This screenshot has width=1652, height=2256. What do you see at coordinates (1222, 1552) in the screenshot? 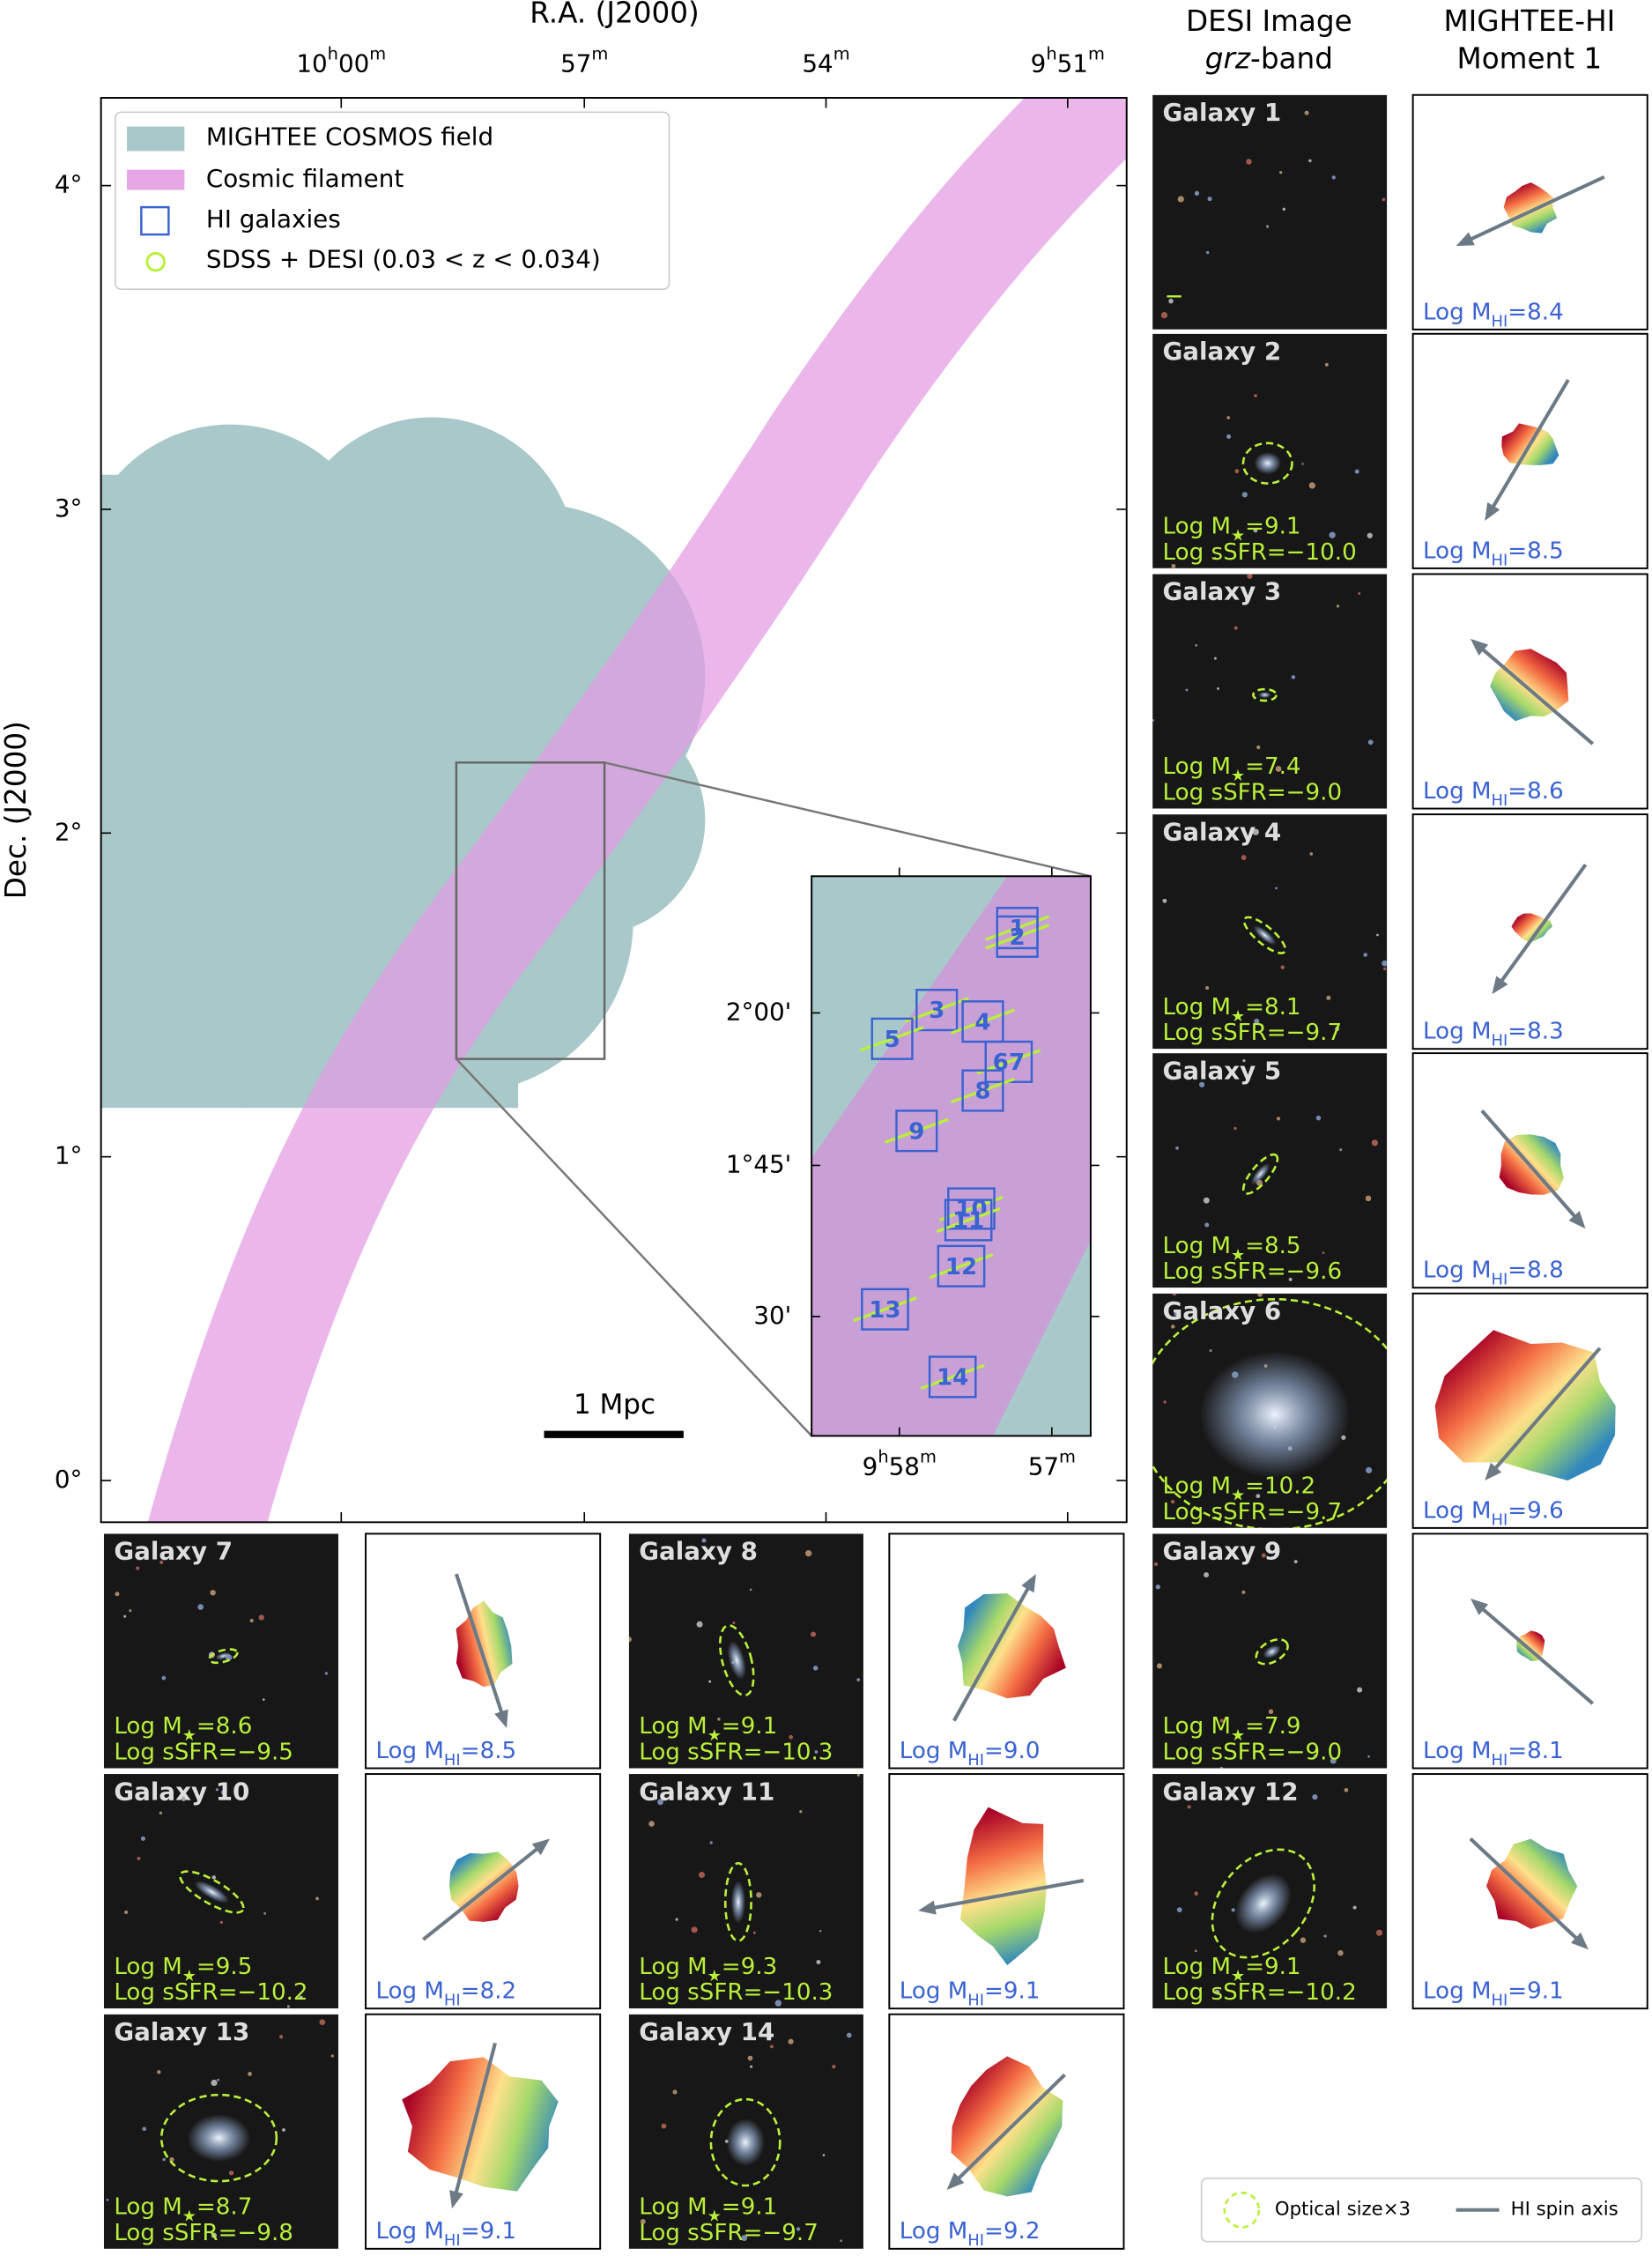
I see `galaxy-name: Galaxy 9` at bounding box center [1222, 1552].